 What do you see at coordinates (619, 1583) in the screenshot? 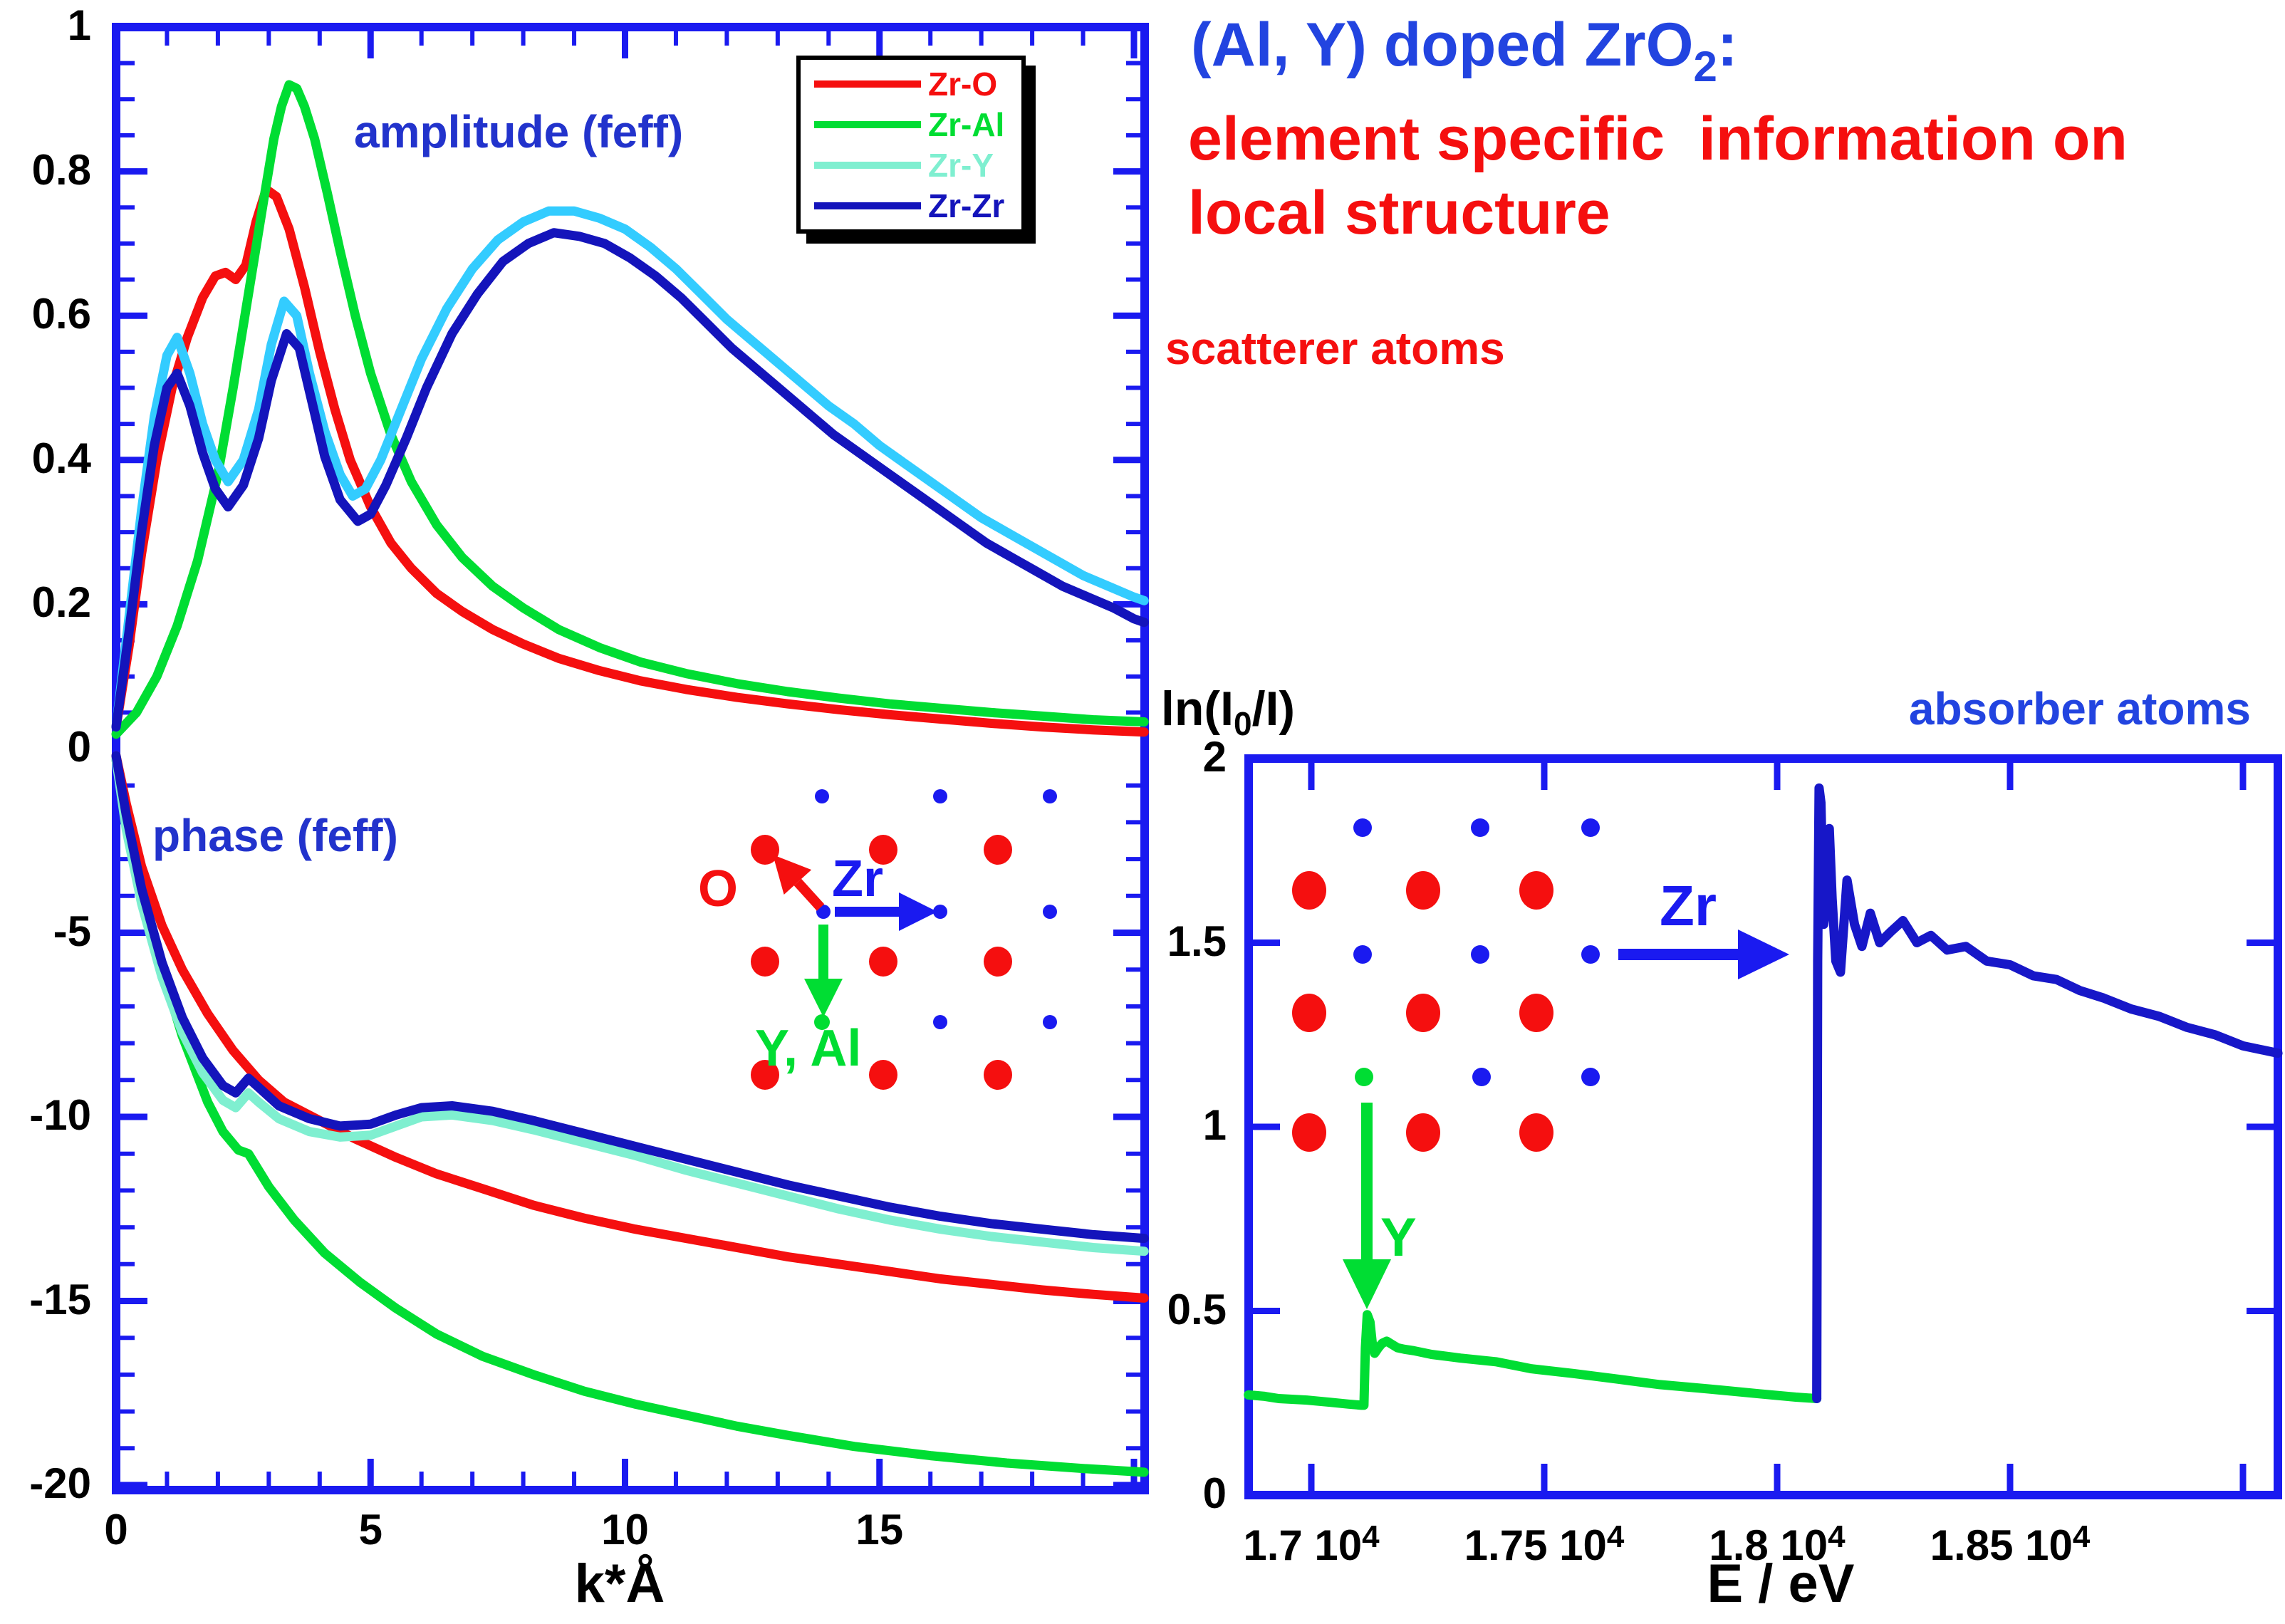
I see `left-plot-x-axis-title: k*Å` at bounding box center [619, 1583].